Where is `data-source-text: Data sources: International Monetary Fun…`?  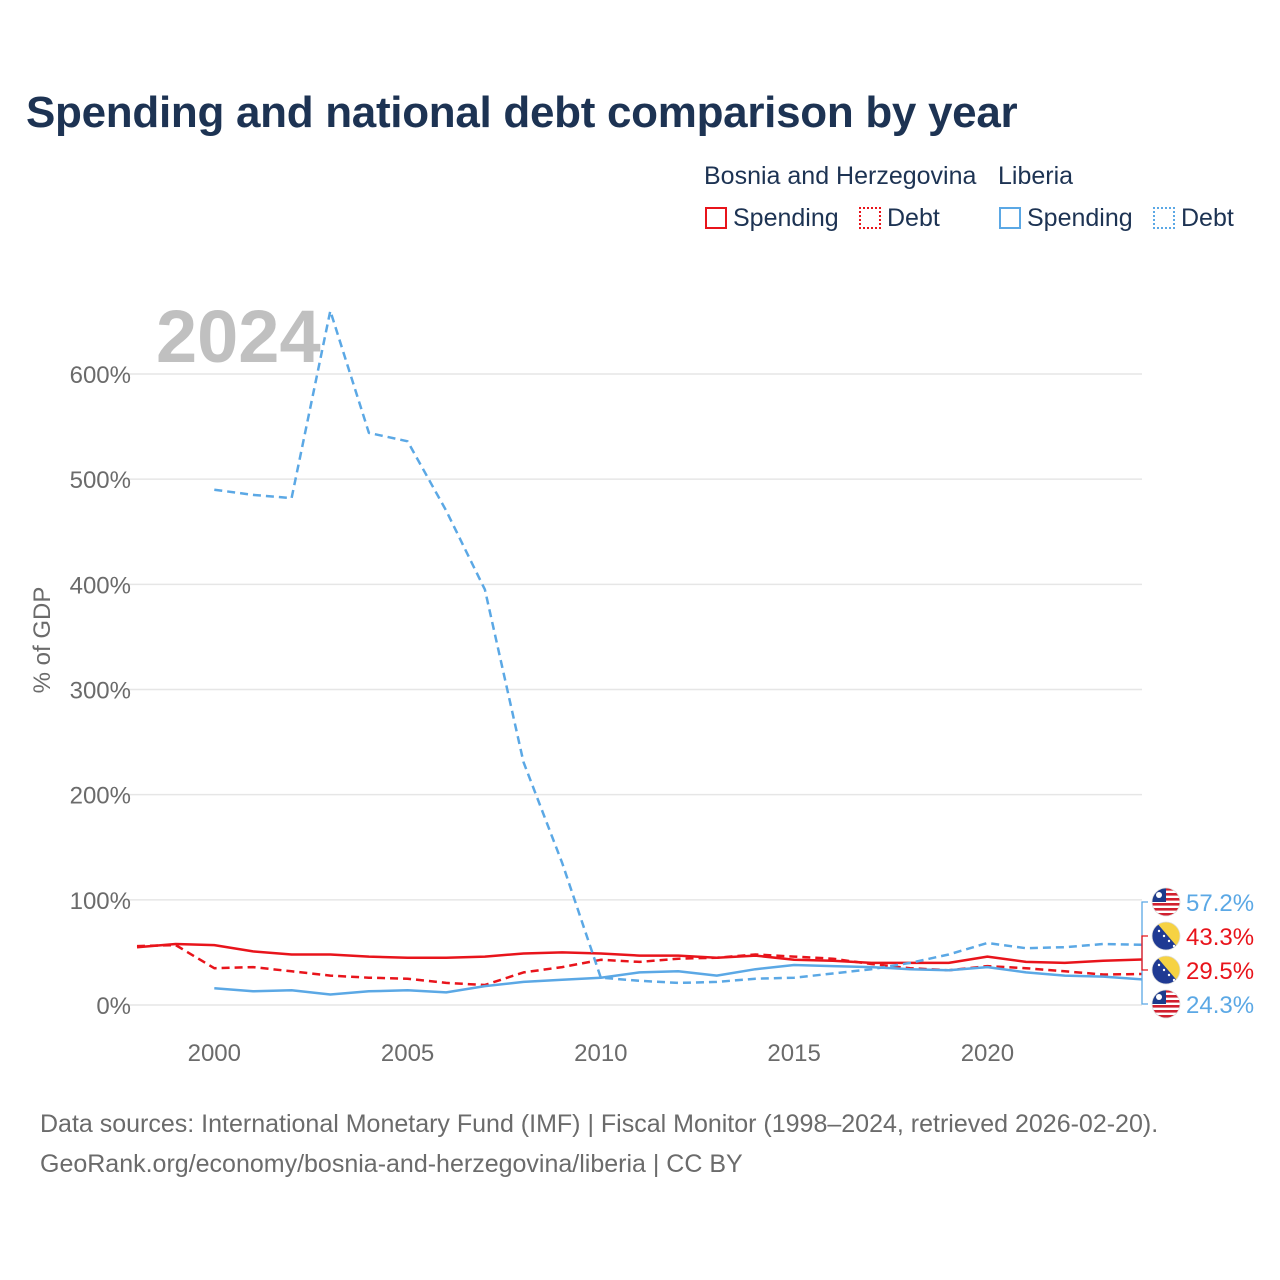 data-source-text: Data sources: International Monetary Fun… is located at coordinates (599, 1124).